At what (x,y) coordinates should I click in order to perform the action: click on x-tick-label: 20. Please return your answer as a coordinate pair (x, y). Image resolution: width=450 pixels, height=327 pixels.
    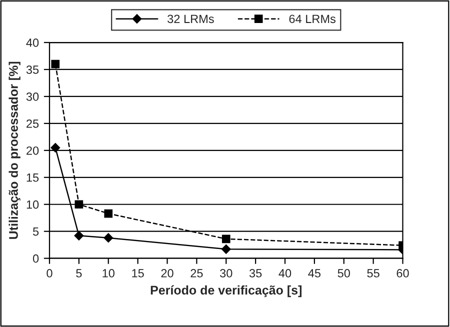
    Looking at the image, I should click on (167, 273).